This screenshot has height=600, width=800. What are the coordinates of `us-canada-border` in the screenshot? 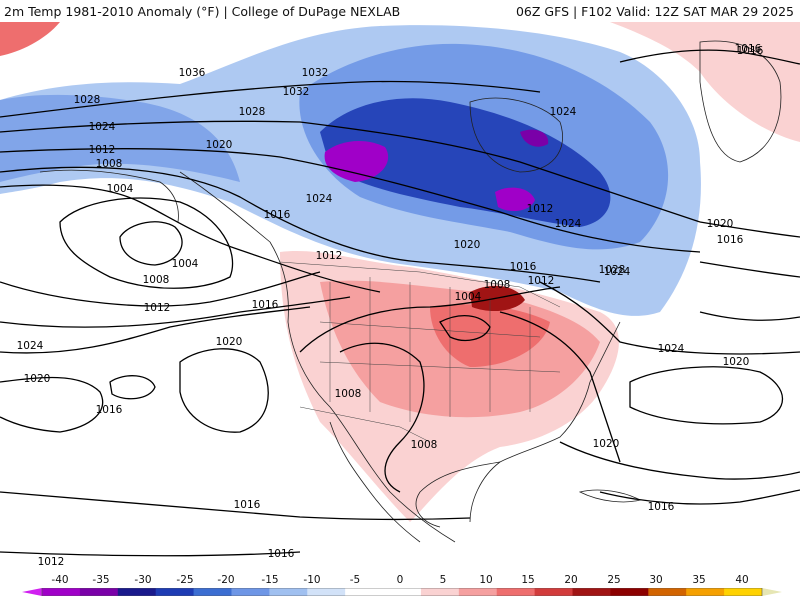 It's located at (420, 284).